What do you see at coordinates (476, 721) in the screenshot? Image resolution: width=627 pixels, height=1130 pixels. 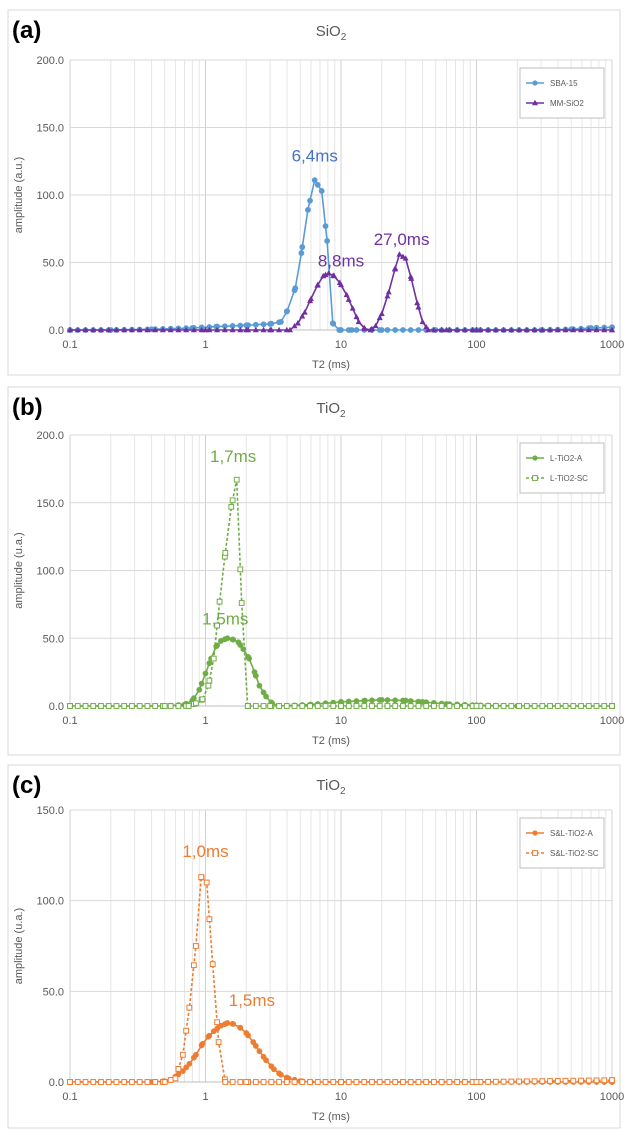 I see `x-tick-label: 100` at bounding box center [476, 721].